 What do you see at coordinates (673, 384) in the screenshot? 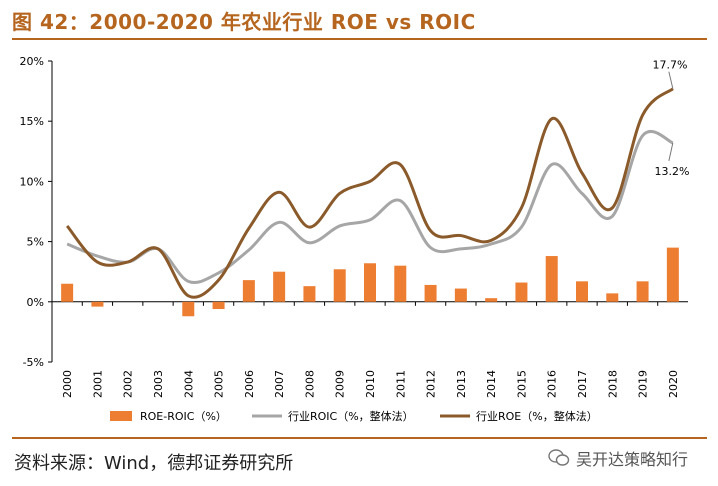
I see `x-tick-label: 2020` at bounding box center [673, 384].